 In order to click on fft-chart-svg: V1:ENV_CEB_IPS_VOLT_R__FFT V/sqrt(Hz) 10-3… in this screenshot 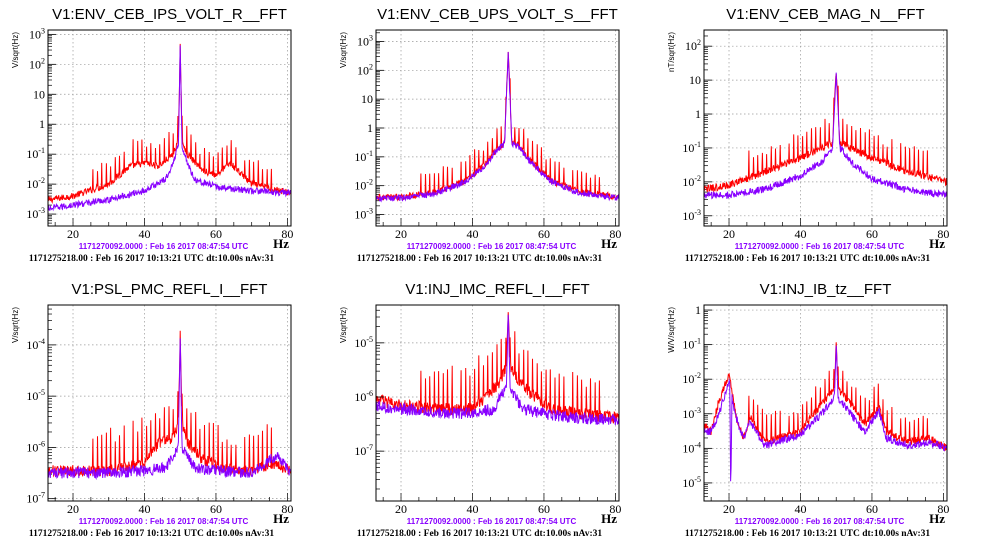, I will do `click(152, 135)`.